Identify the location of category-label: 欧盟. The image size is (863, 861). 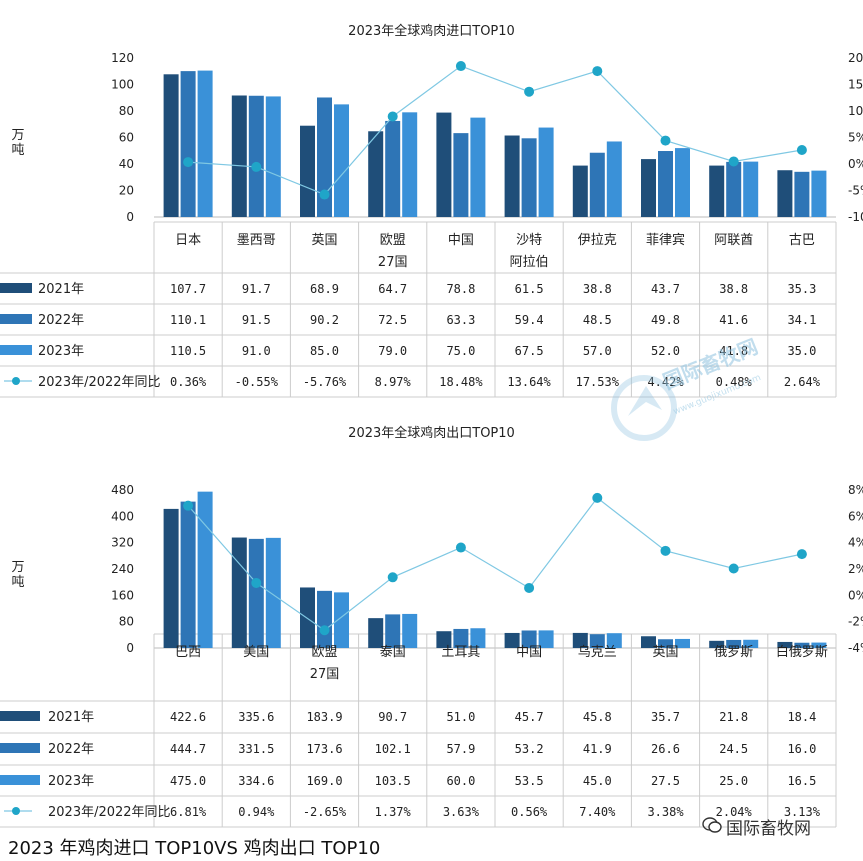
(324, 652).